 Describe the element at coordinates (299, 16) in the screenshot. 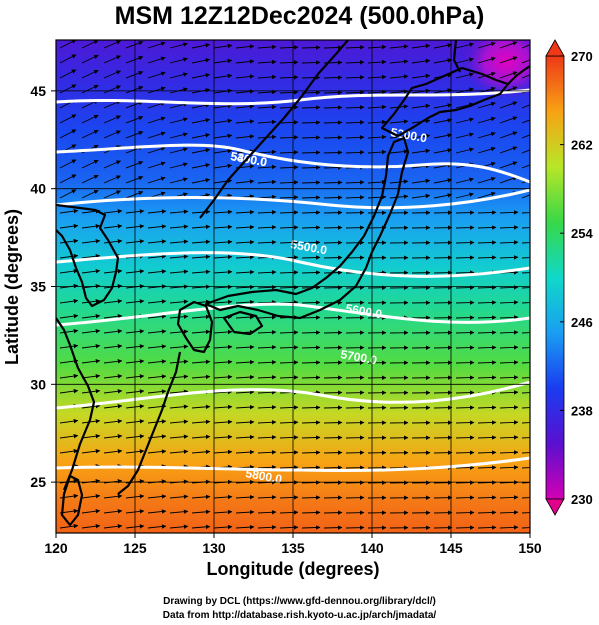

I see `chart-title: MSM 12Z12Dec2024 (500.0hPa)` at that location.